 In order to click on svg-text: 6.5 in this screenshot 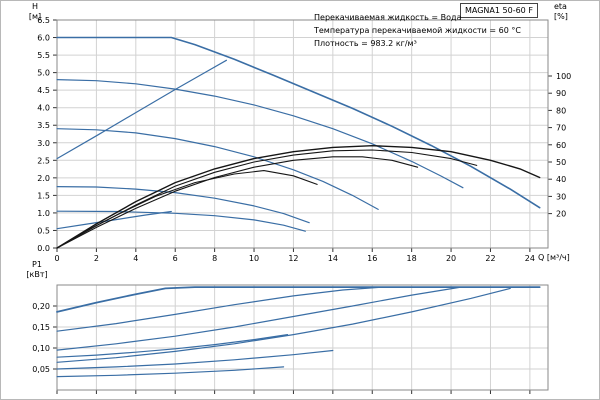, I will do `click(43, 20)`.